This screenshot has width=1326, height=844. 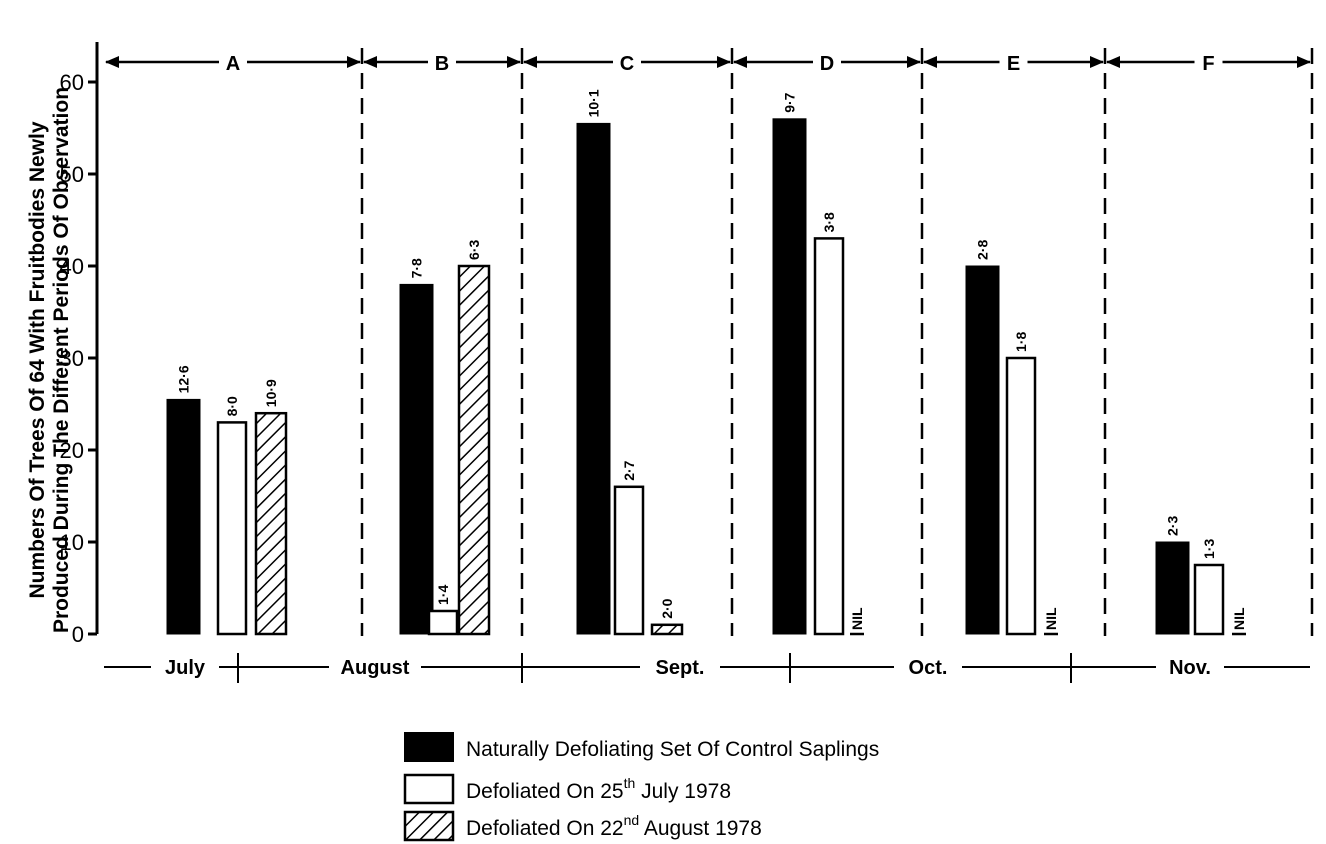 What do you see at coordinates (78, 634) in the screenshot?
I see `y-tick-label: 0` at bounding box center [78, 634].